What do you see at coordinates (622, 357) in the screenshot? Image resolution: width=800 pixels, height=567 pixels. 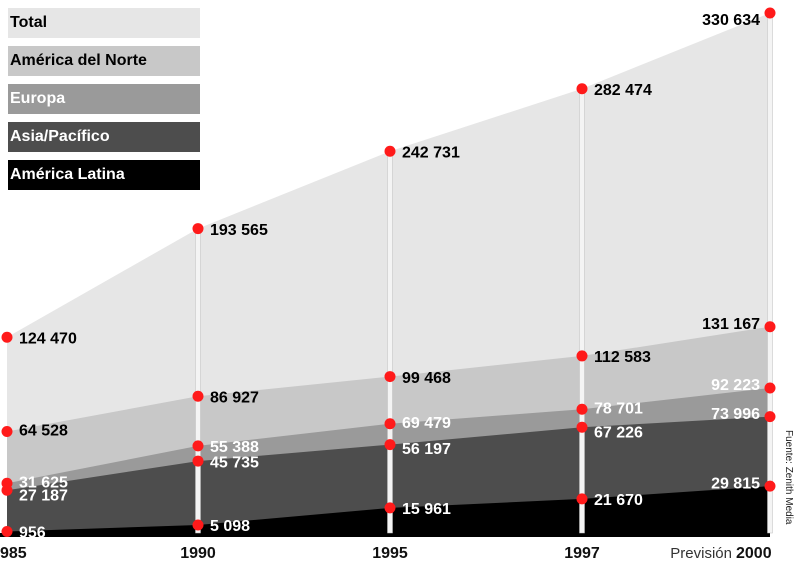 I see `value-label-america-del-norte-1997: 112 583` at bounding box center [622, 357].